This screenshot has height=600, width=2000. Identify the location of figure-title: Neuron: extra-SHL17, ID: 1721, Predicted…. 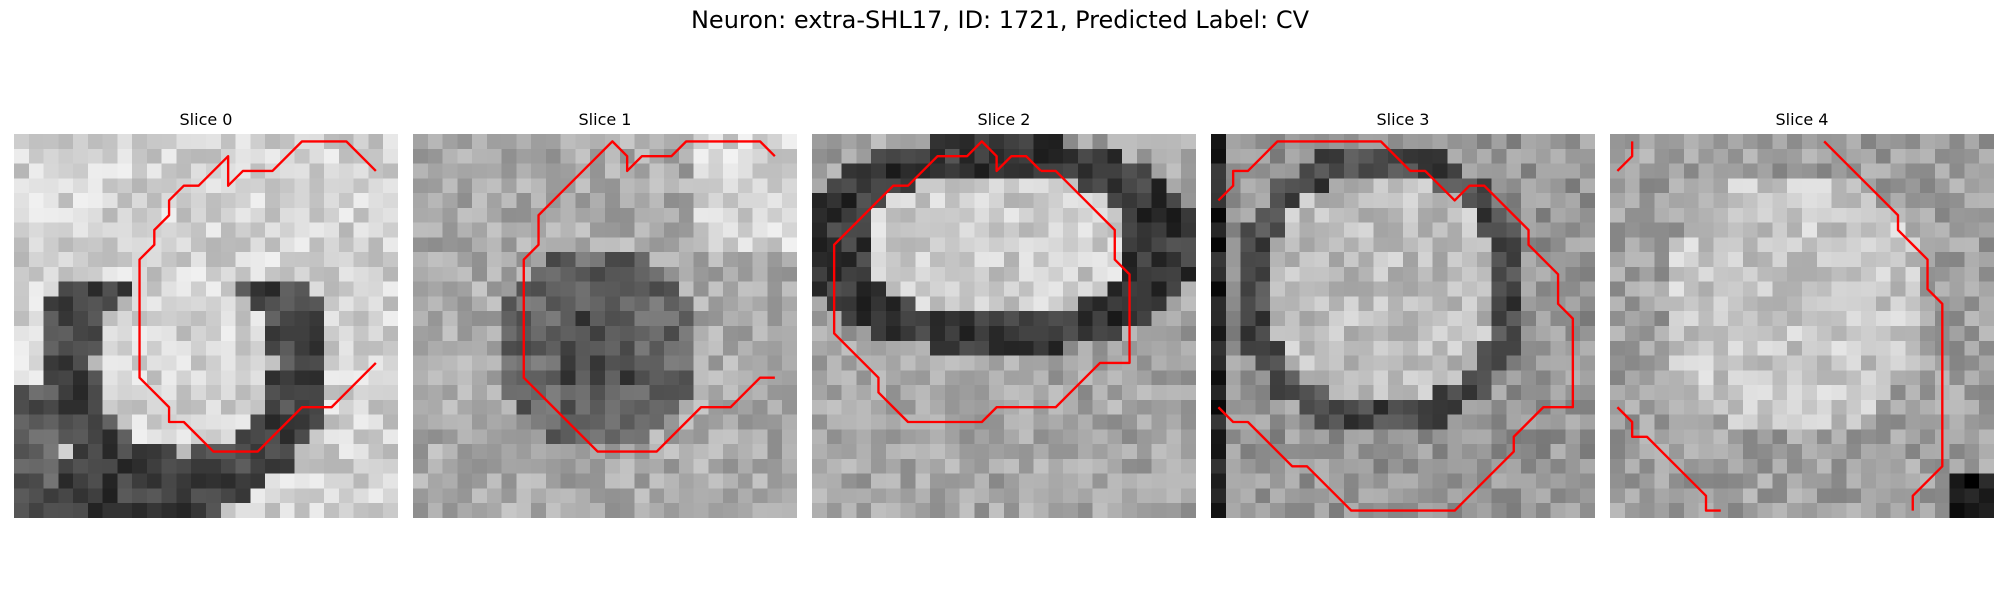
(1000, 20).